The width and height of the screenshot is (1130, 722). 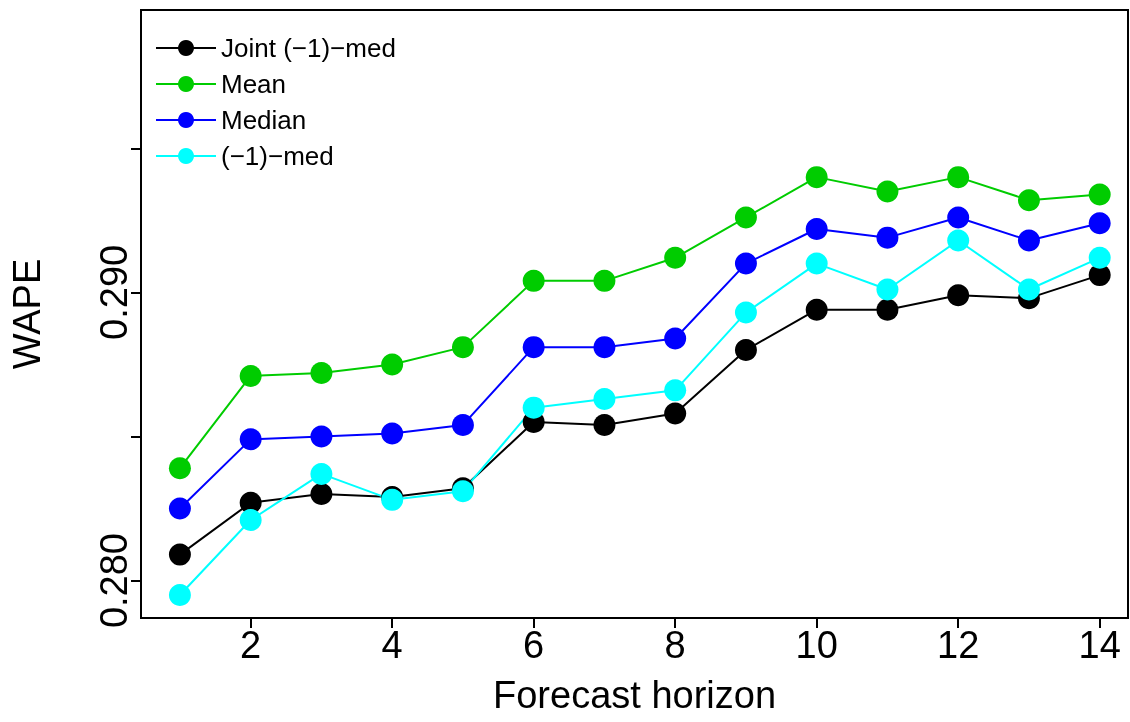 I want to click on x-tick-label: 2, so click(x=251, y=645).